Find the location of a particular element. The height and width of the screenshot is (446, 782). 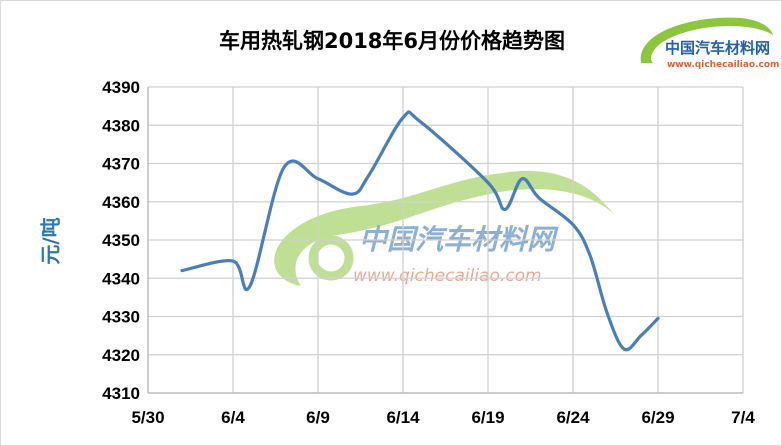

y-tick-label: 4320 is located at coordinates (121, 355).